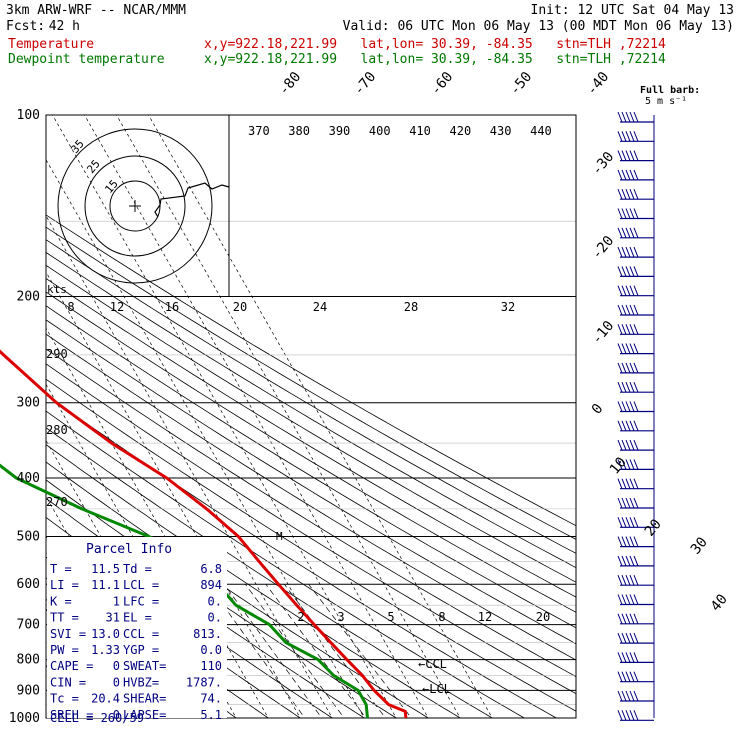 This screenshot has height=740, width=740. Describe the element at coordinates (141, 601) in the screenshot. I see `parcel-key: LFC =` at that location.